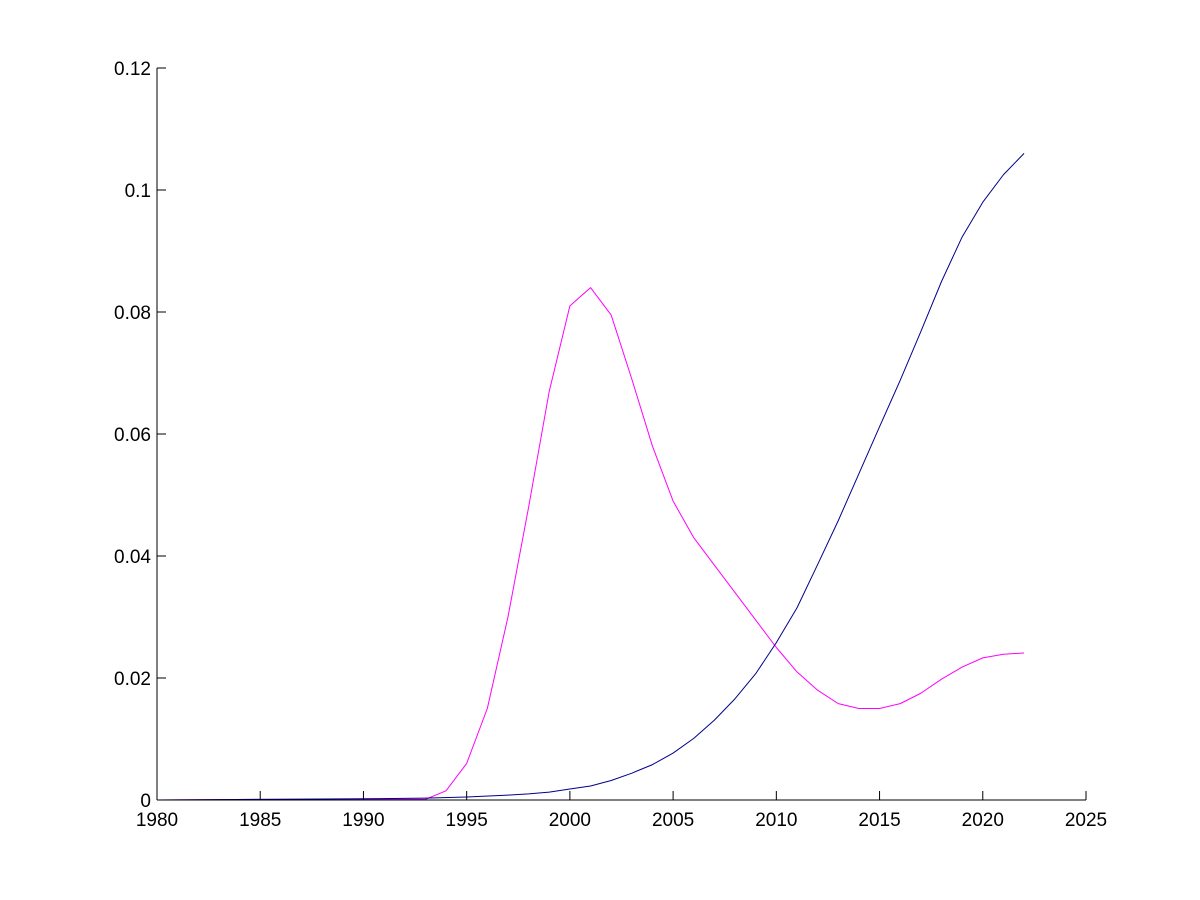  What do you see at coordinates (132, 69) in the screenshot?
I see `y-tick-label: 0.12` at bounding box center [132, 69].